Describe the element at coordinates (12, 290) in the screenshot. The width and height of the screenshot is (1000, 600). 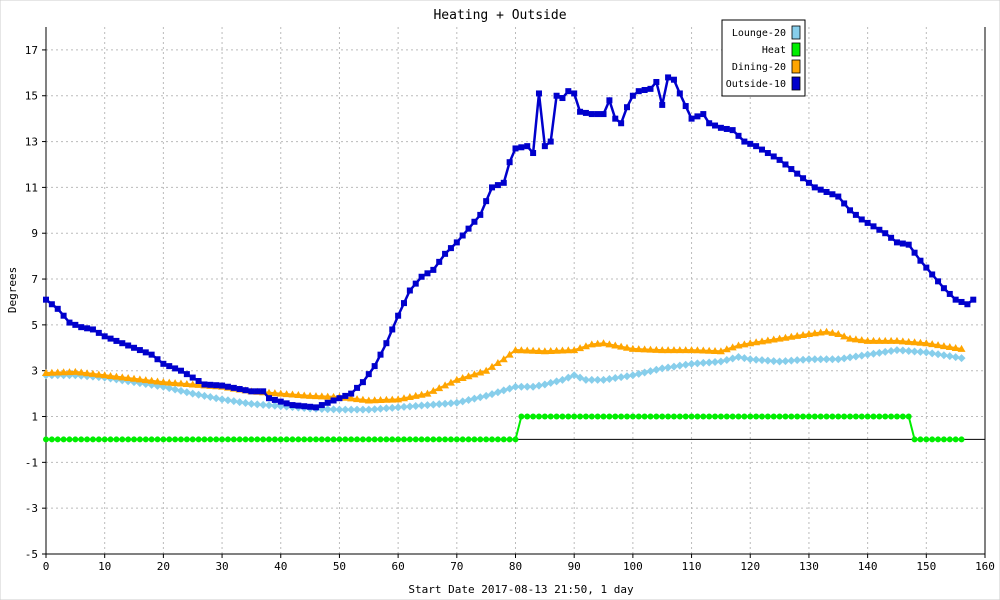
I see `y-axis-label: Degrees` at that location.